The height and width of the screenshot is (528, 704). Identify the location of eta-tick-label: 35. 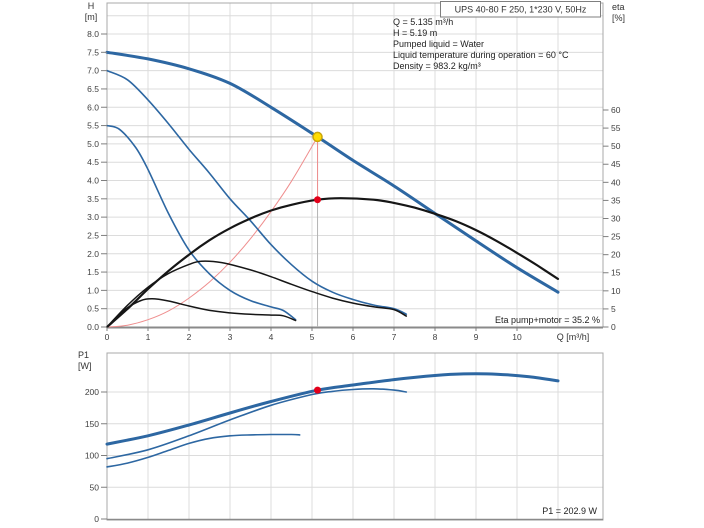
(616, 200).